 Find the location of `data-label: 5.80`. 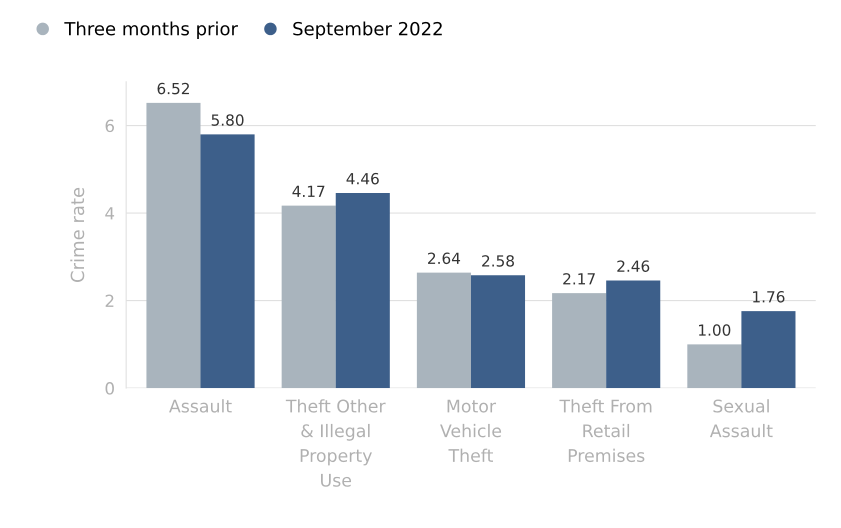

data-label: 5.80 is located at coordinates (228, 120).